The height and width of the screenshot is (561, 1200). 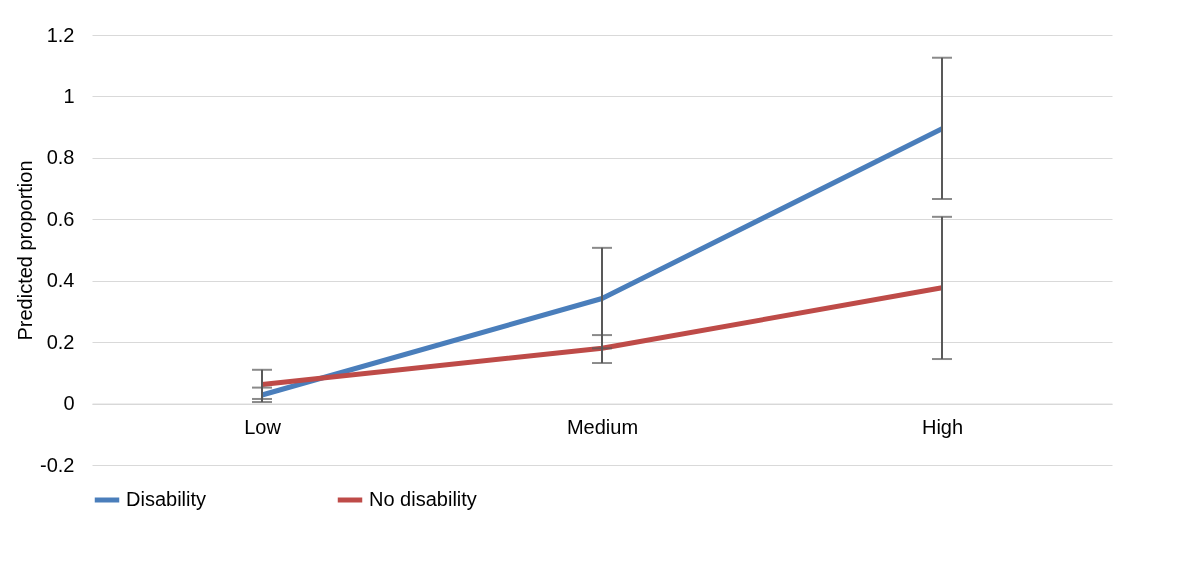 I want to click on legend-label: No disability, so click(x=423, y=499).